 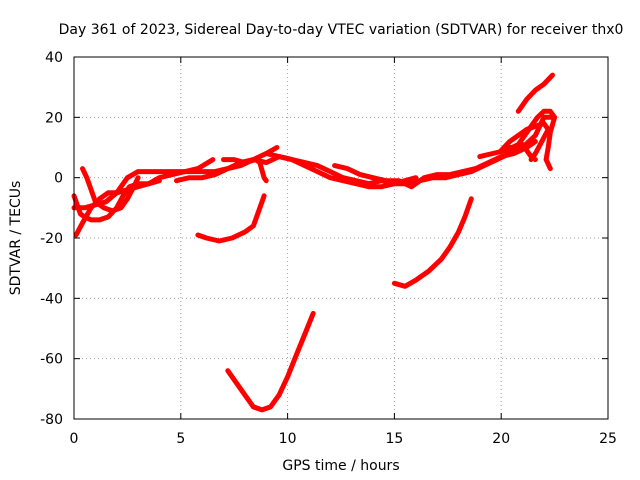 I want to click on y-tick-label: -20, so click(x=51, y=239).